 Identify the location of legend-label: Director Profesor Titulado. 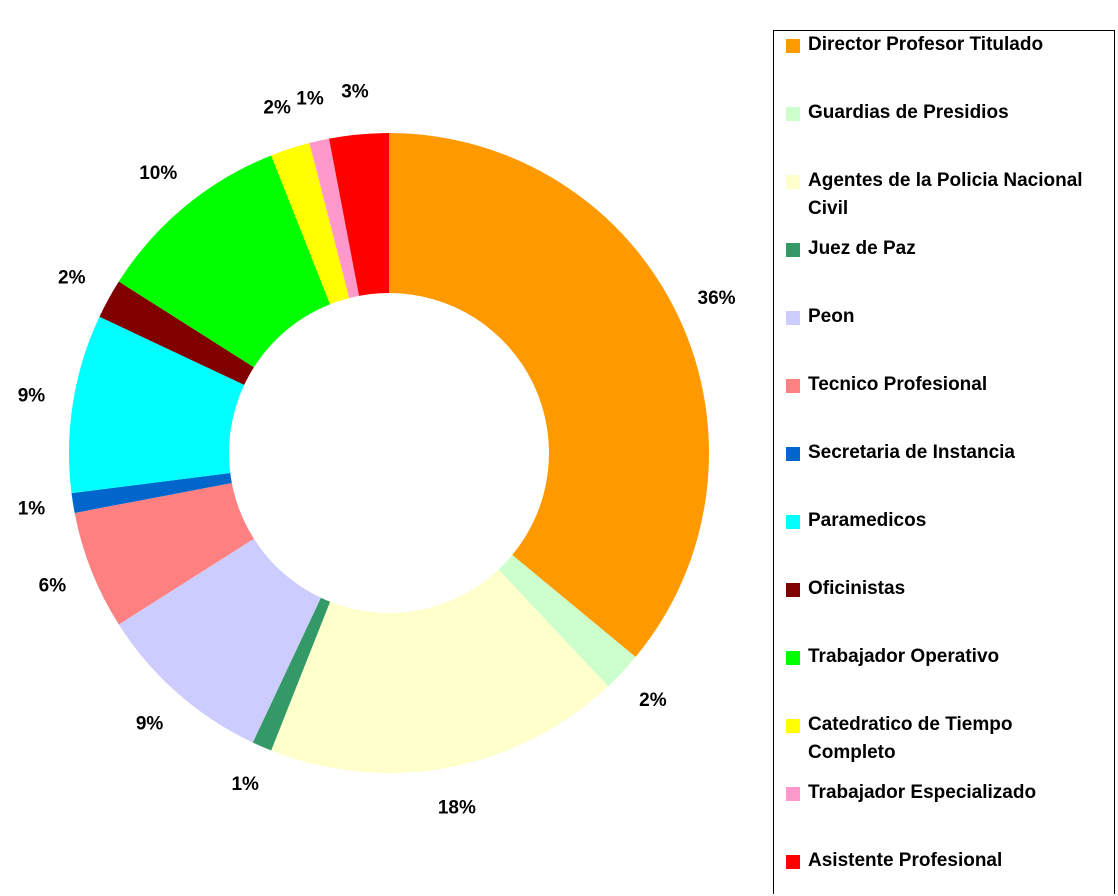
(926, 44).